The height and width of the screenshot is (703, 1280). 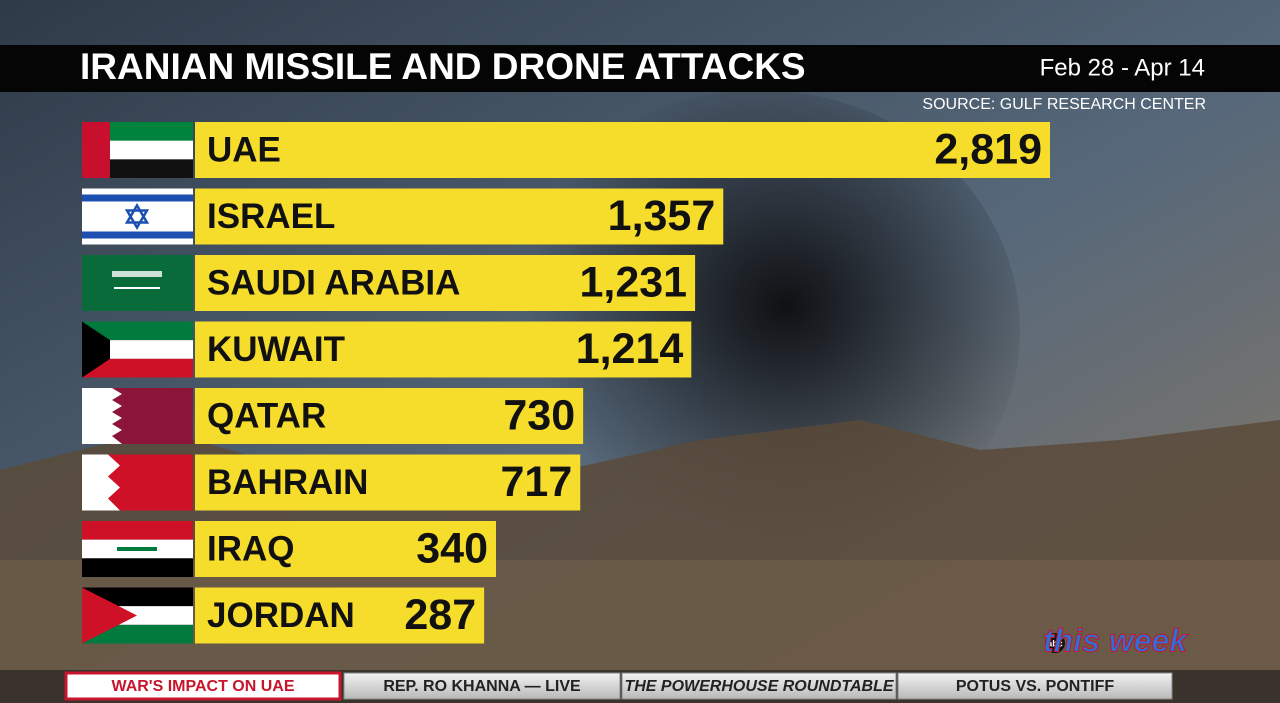 I want to click on category-label: ISRAEL, so click(x=271, y=216).